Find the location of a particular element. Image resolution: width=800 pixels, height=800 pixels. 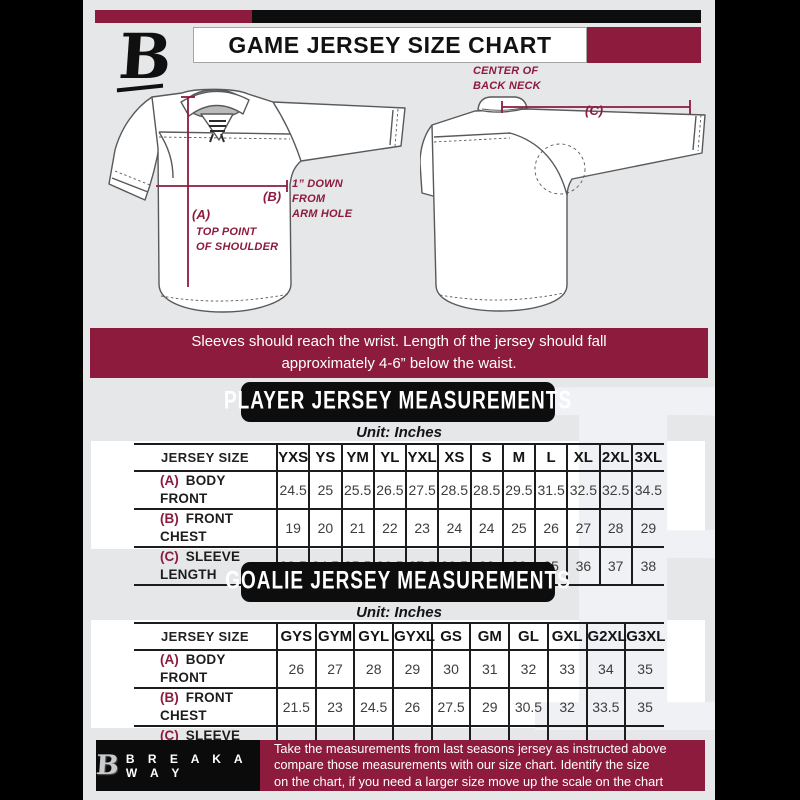

breakaway-logo-icon: B is located at coordinates (144, 58).